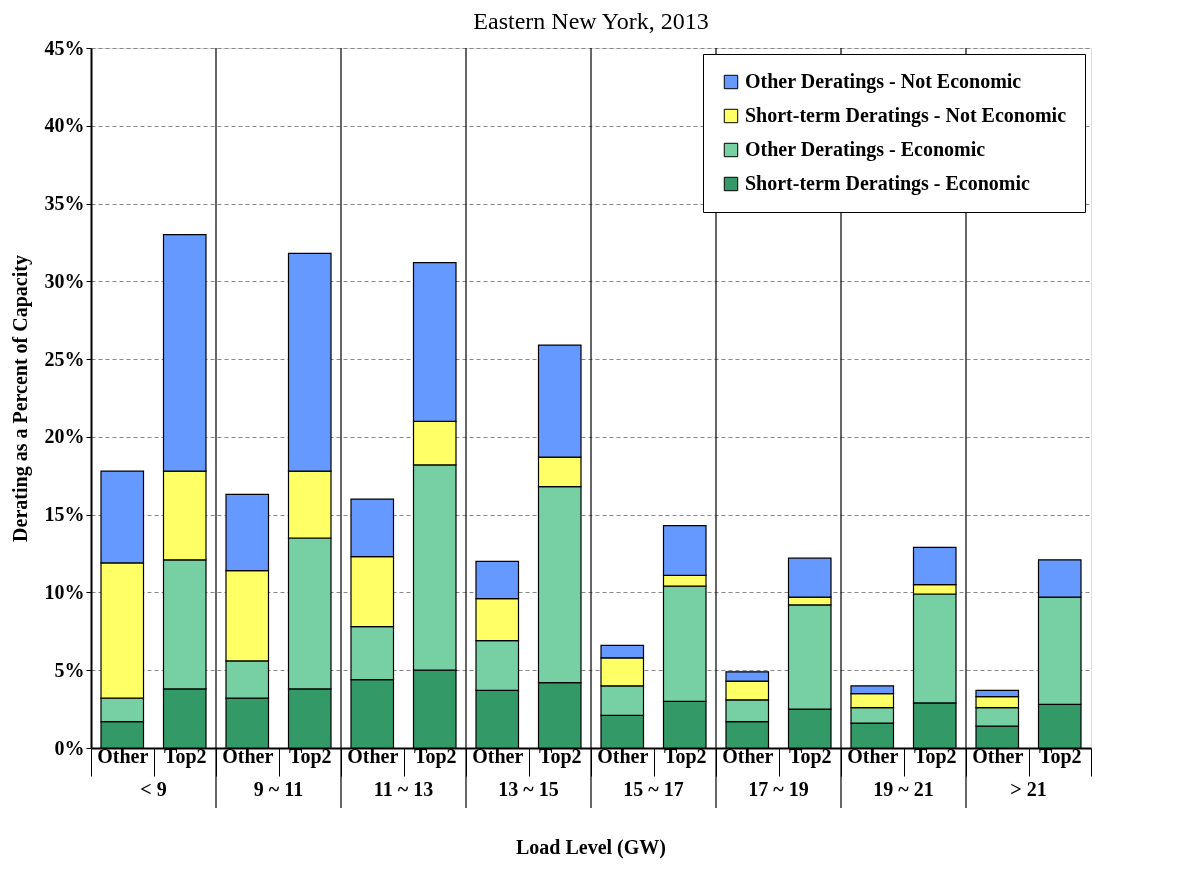  What do you see at coordinates (883, 81) in the screenshot?
I see `legend-label: Other Deratings - Not Economic` at bounding box center [883, 81].